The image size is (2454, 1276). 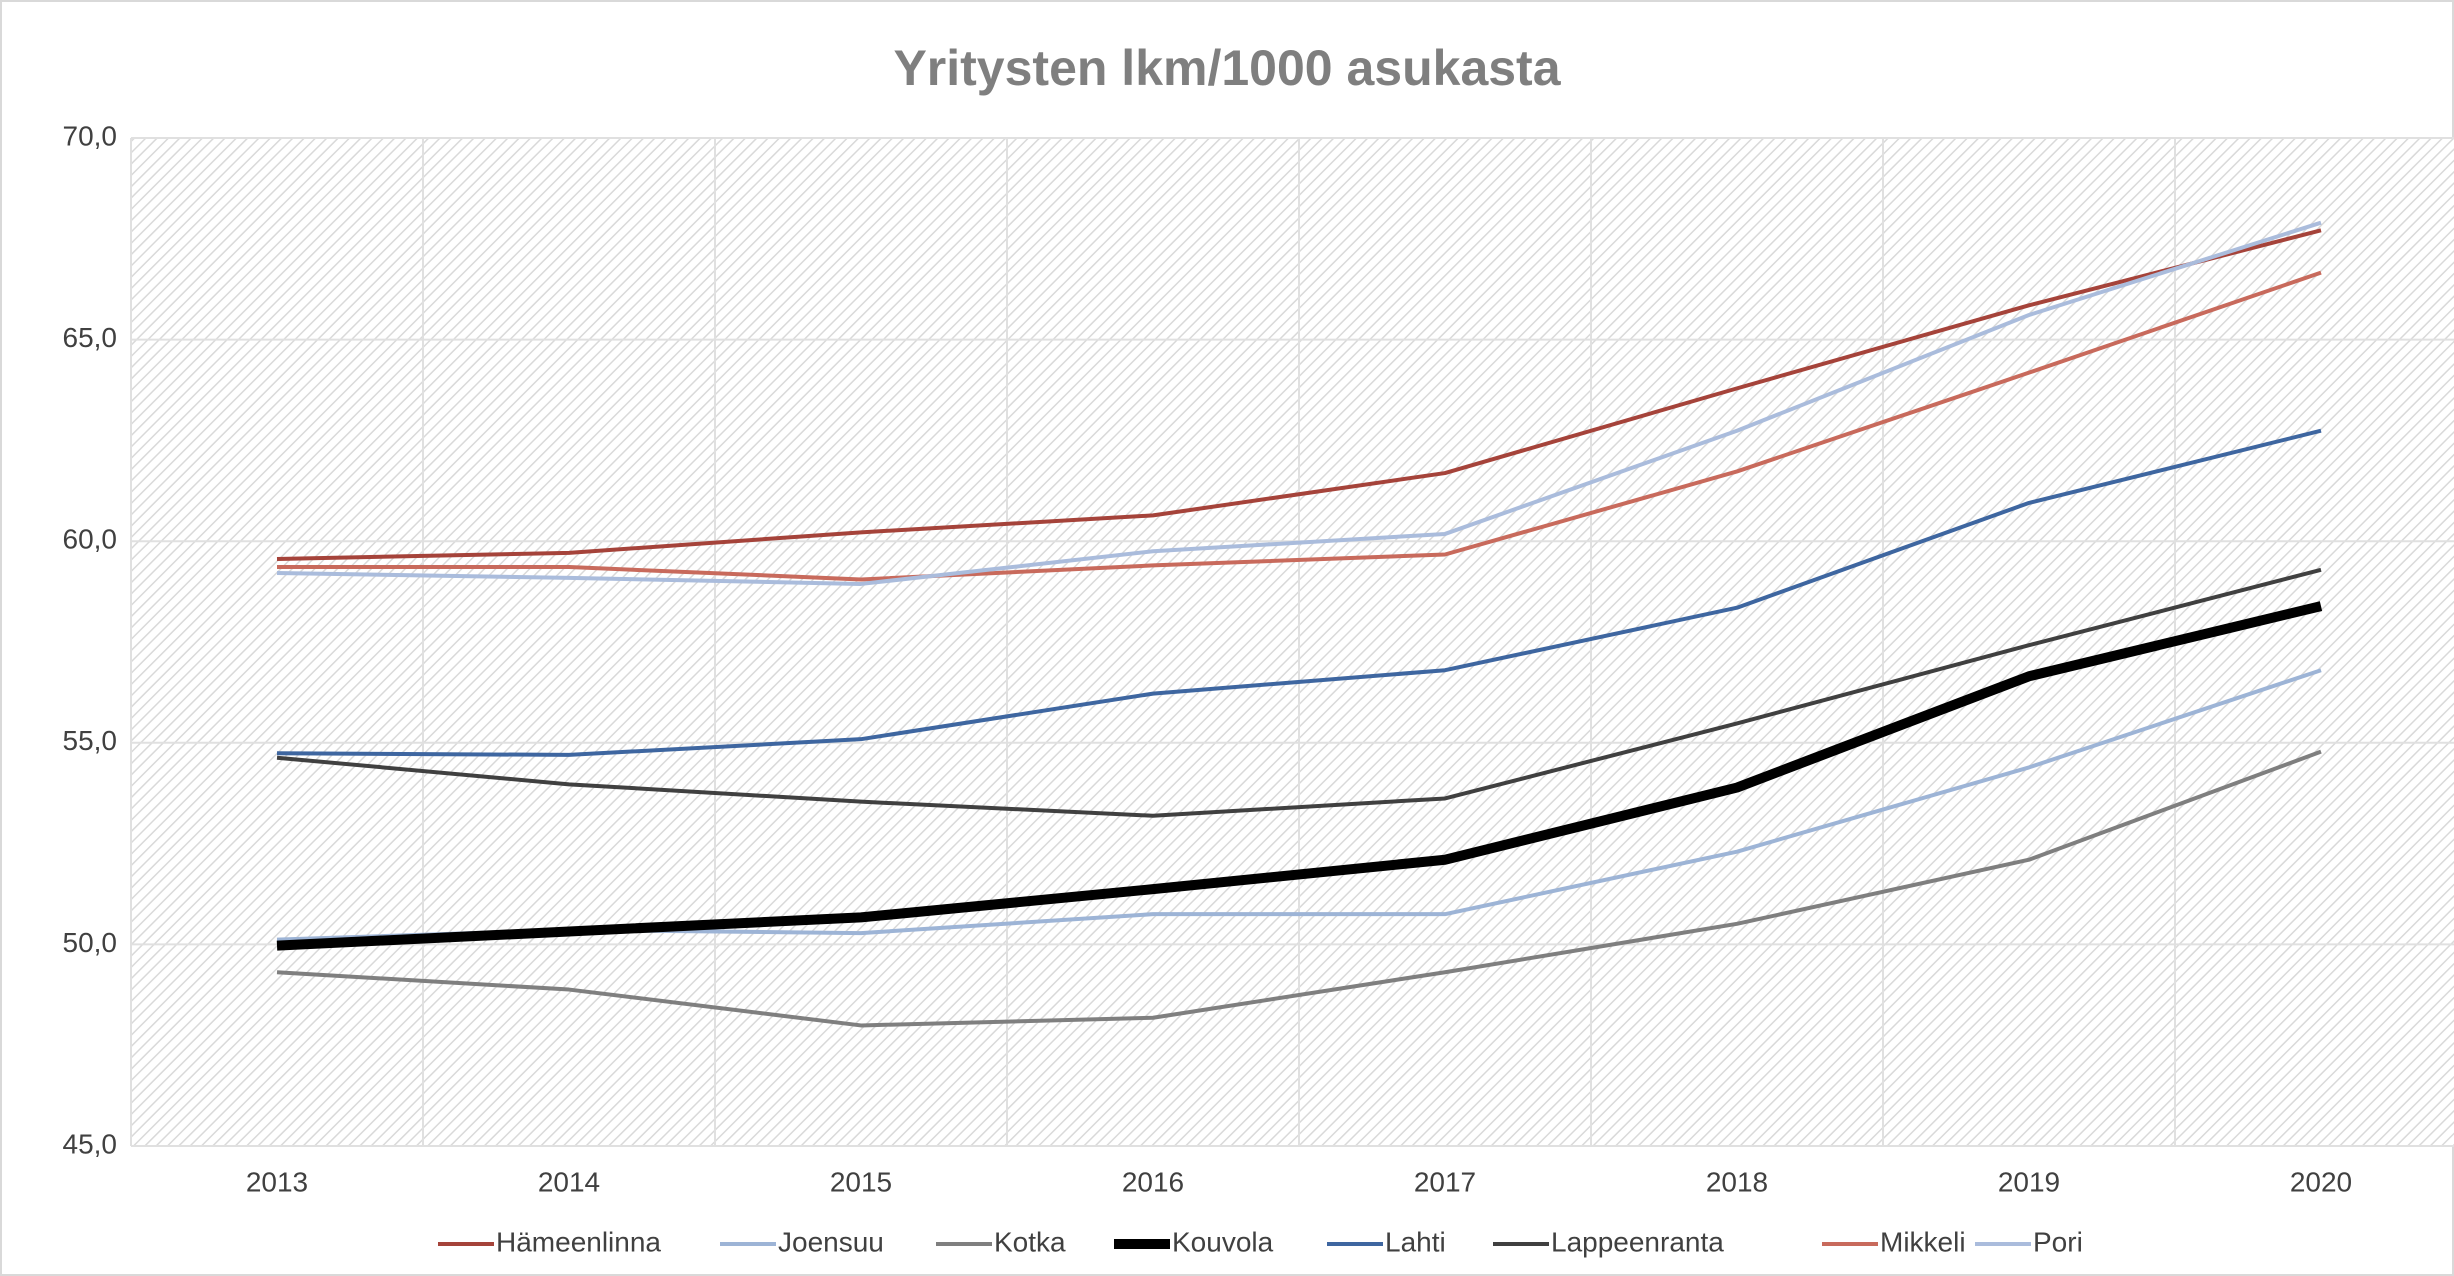 I want to click on x-tick-label: 2016, so click(x=1153, y=1181).